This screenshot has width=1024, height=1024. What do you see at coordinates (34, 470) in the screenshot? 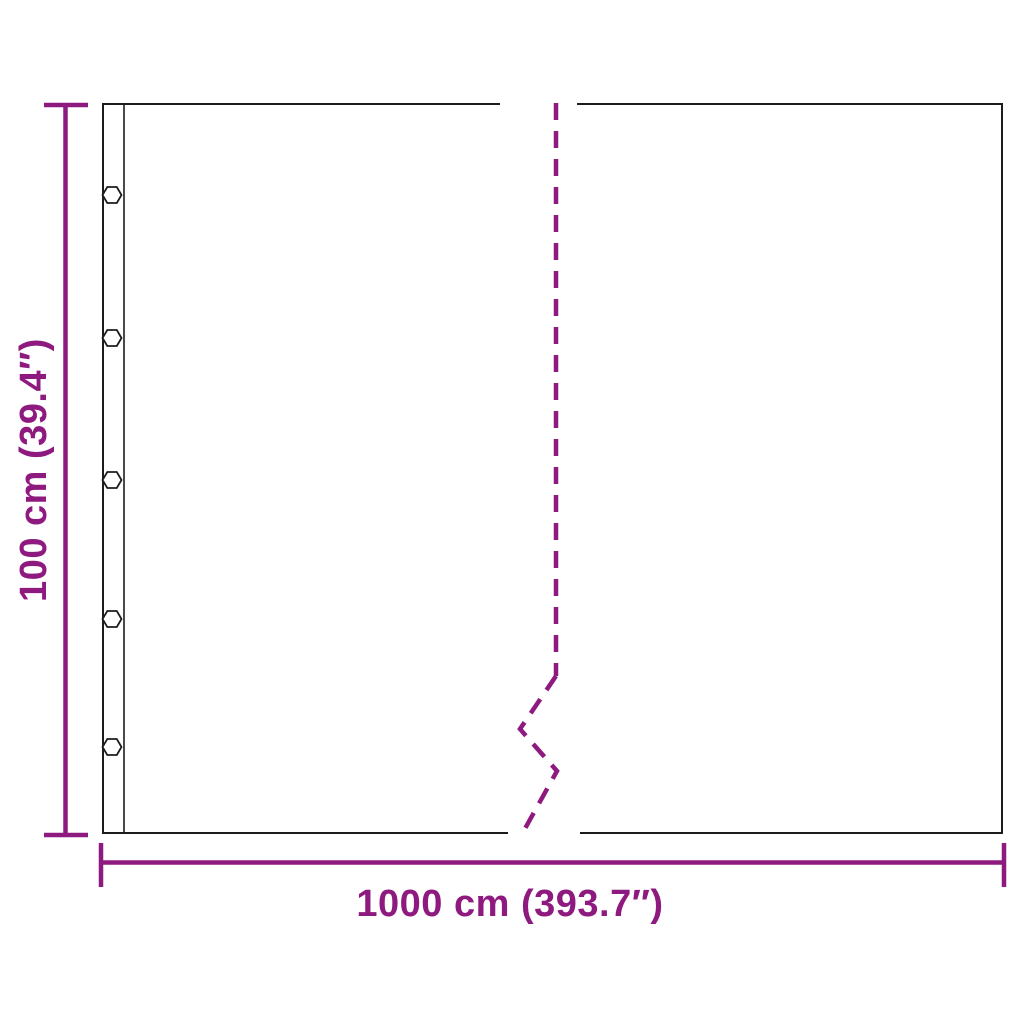
I see `height-dimension-label: 100 cm (39.4″)` at bounding box center [34, 470].